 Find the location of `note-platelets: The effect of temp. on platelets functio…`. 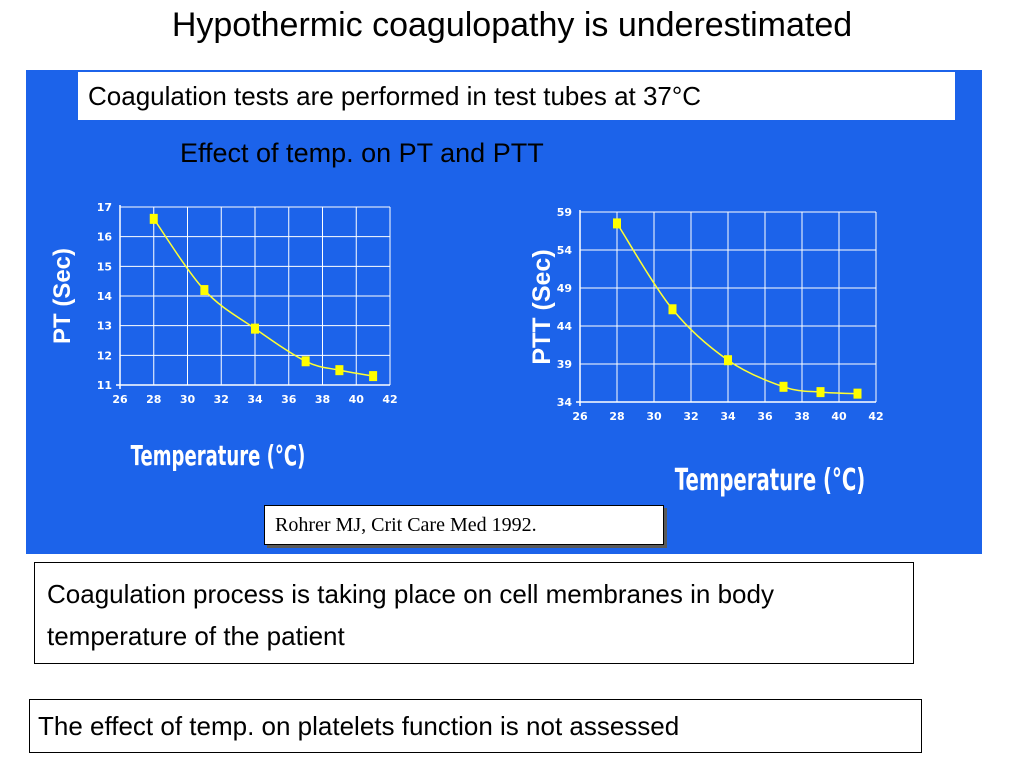

note-platelets: The effect of temp. on platelets functio… is located at coordinates (475, 726).